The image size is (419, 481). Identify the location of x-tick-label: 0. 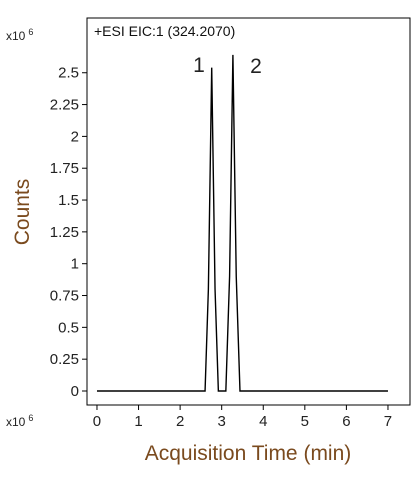
(97, 421).